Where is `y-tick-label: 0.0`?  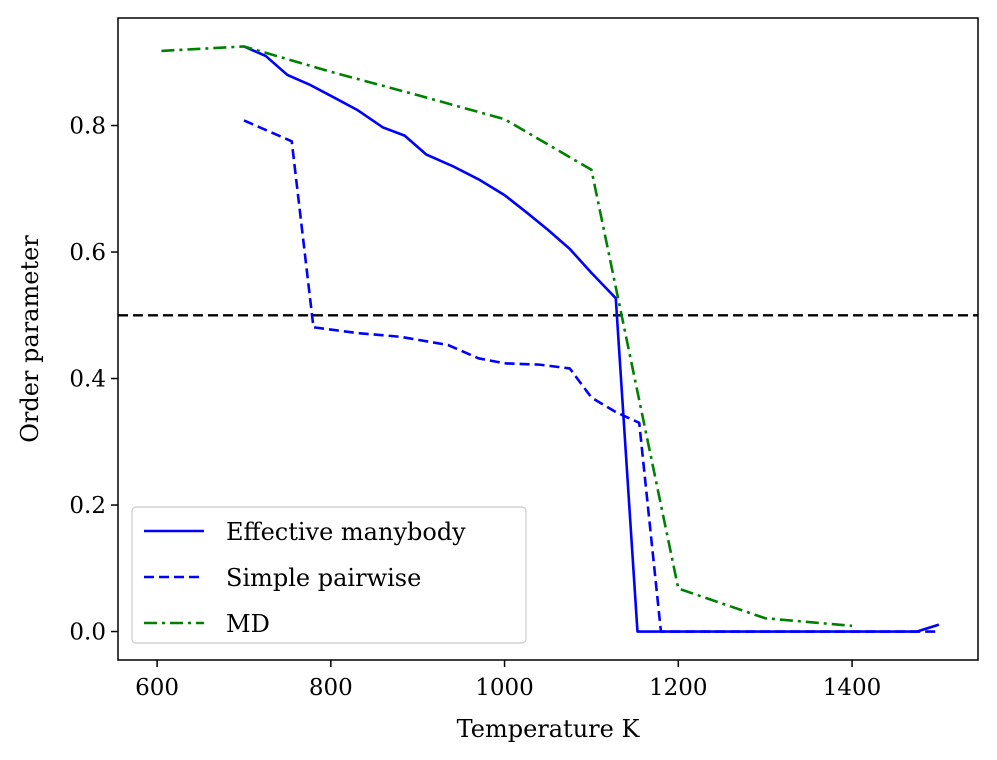 y-tick-label: 0.0 is located at coordinates (87, 633).